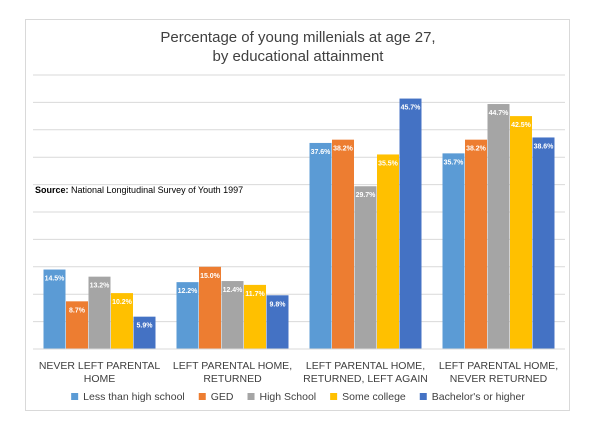  Describe the element at coordinates (255, 294) in the screenshot. I see `data-label: 11.7%` at that location.